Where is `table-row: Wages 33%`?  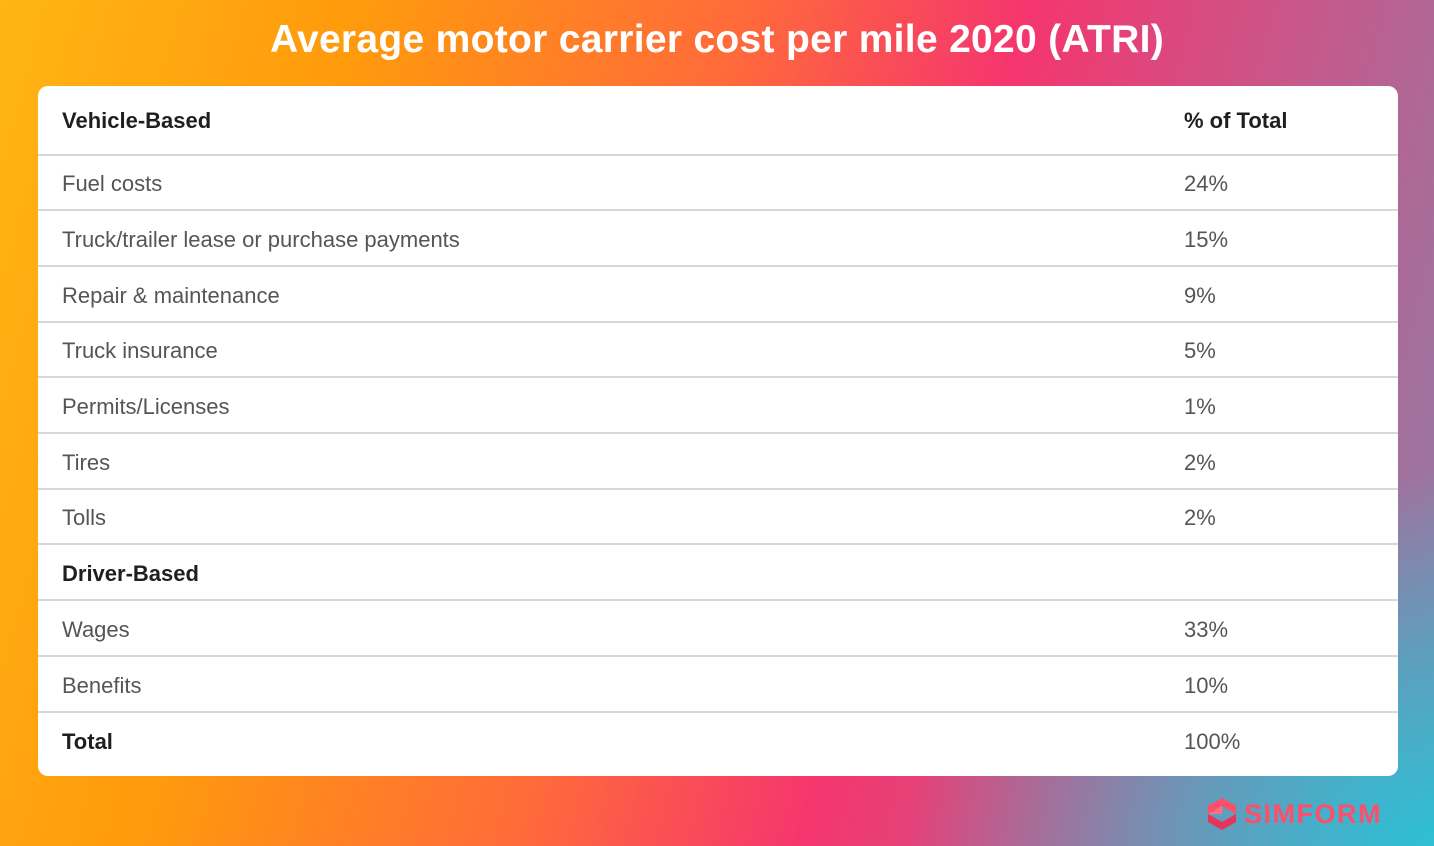 table-row: Wages 33% is located at coordinates (718, 629).